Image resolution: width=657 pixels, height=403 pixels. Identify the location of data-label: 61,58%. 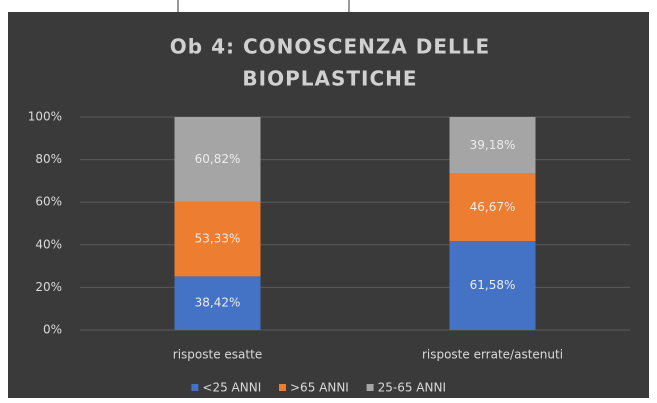
(493, 285).